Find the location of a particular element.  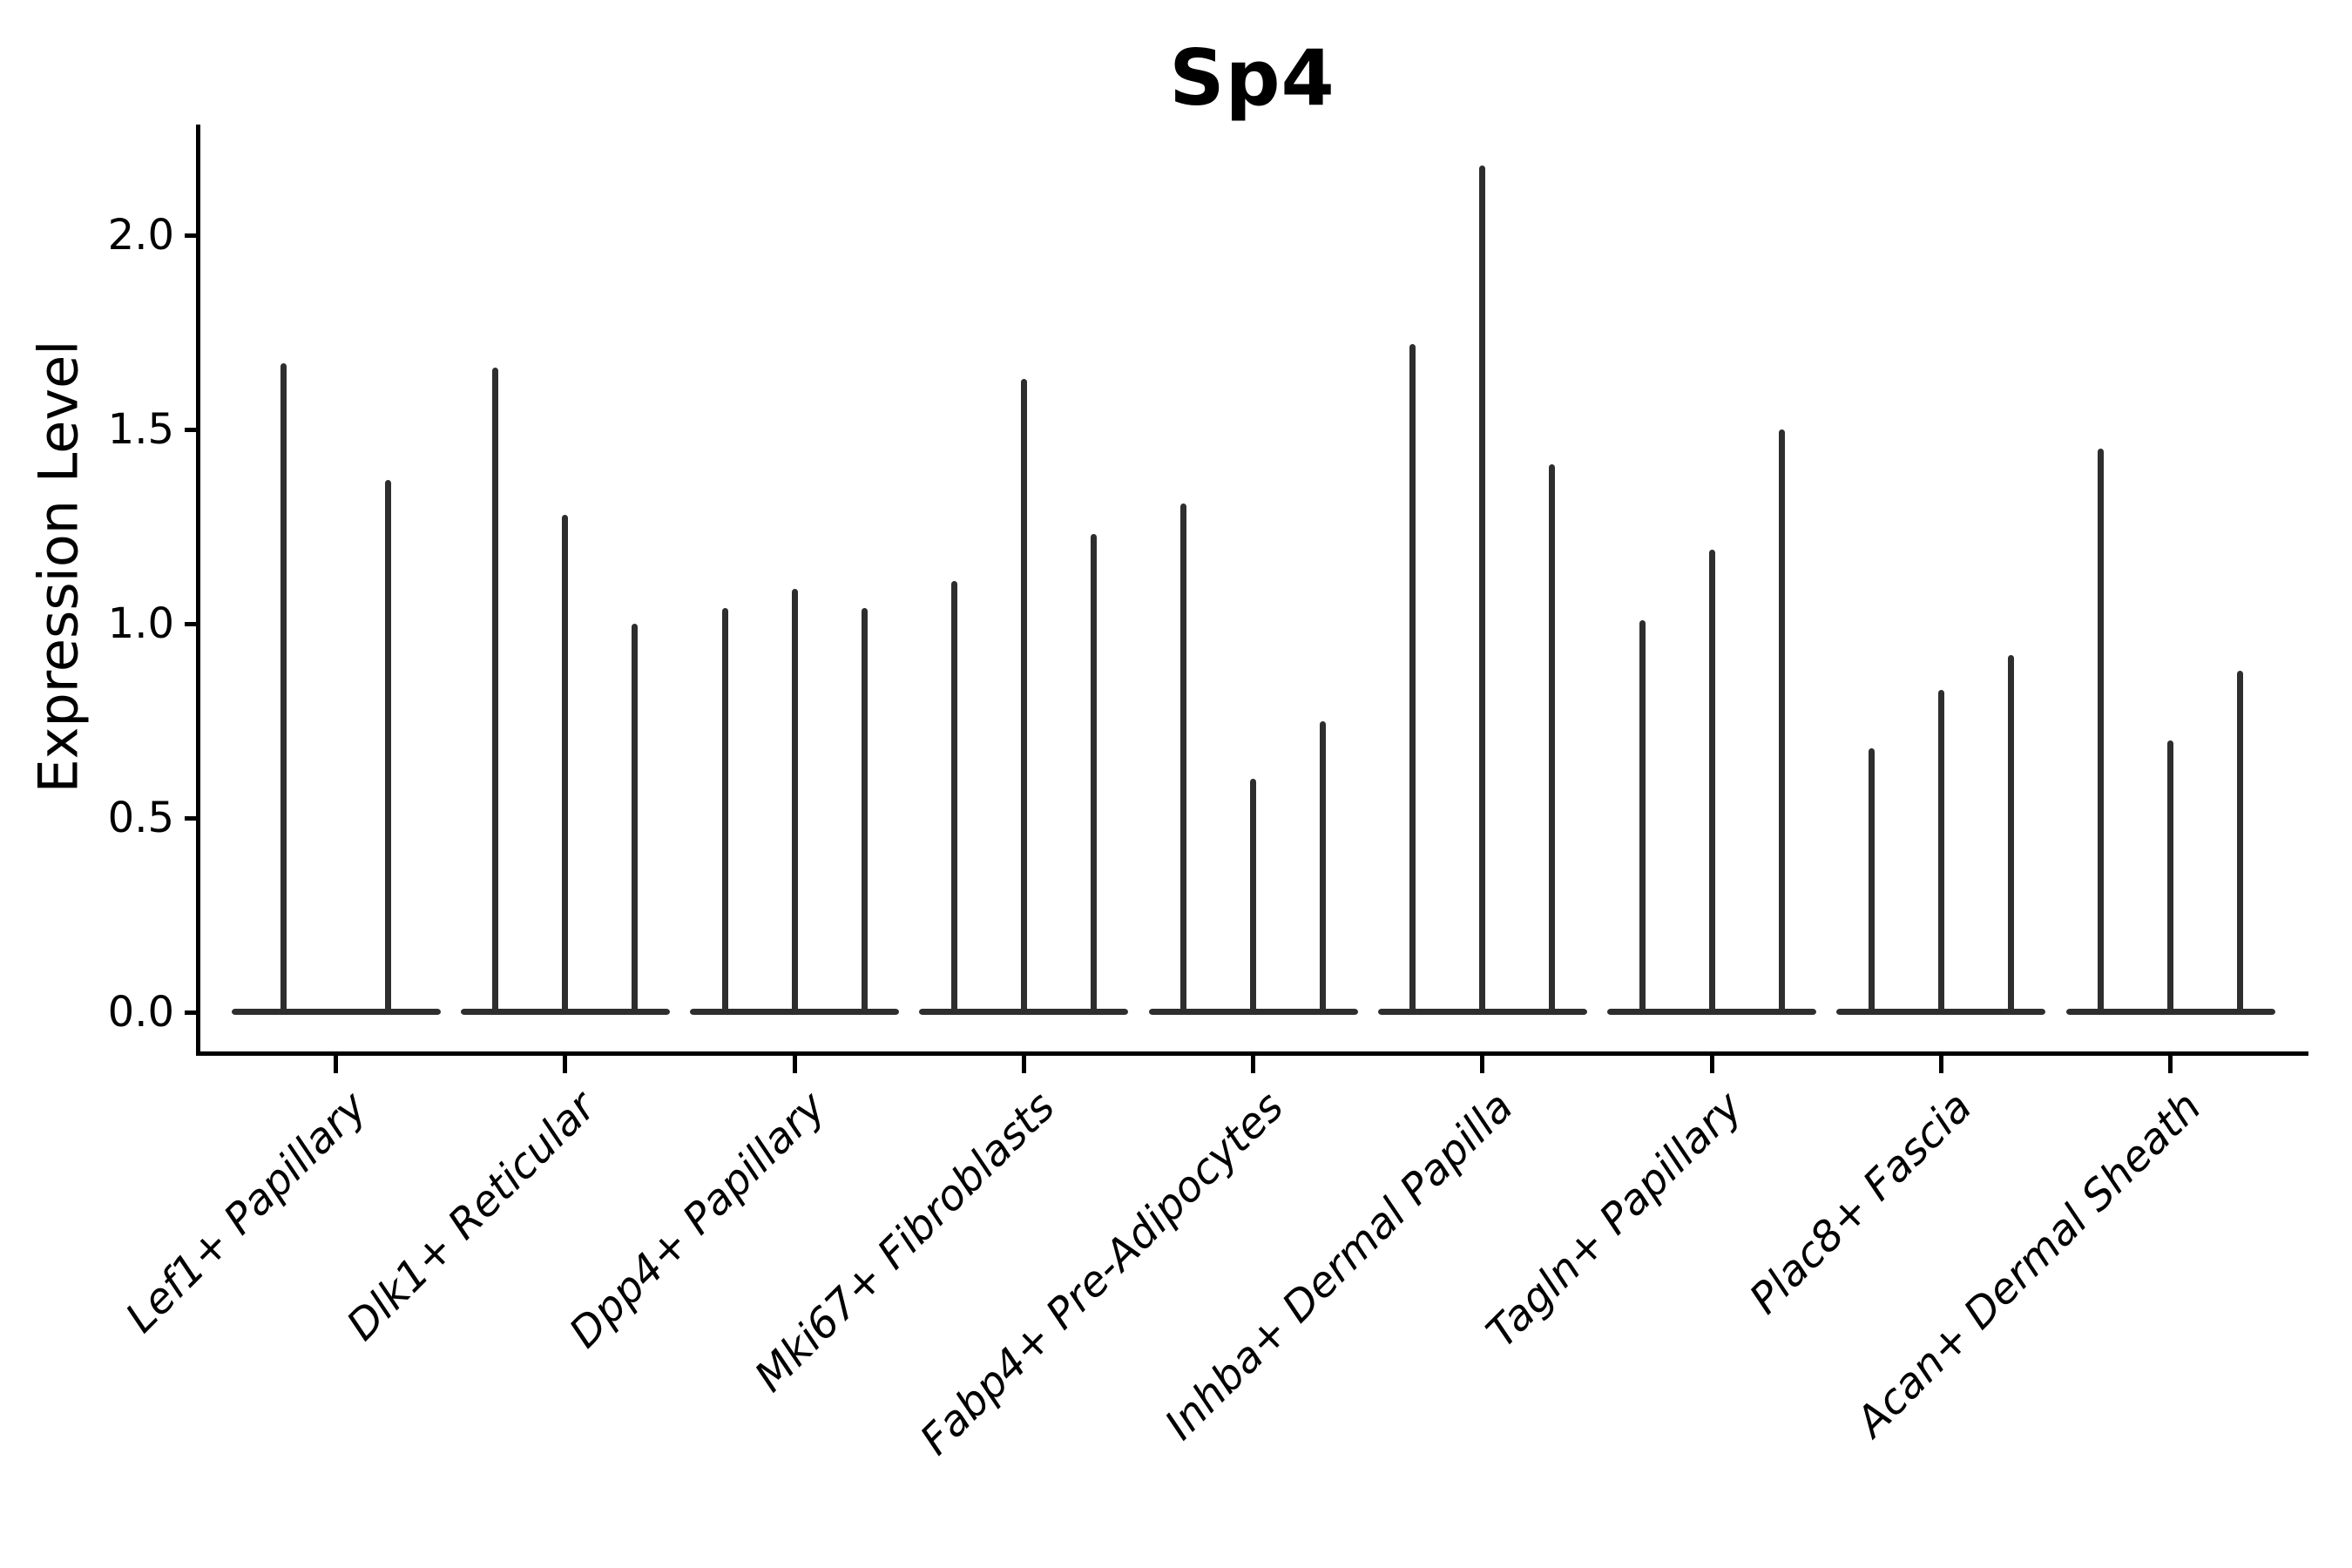

y-tick-label: 2.0 is located at coordinates (140, 235).